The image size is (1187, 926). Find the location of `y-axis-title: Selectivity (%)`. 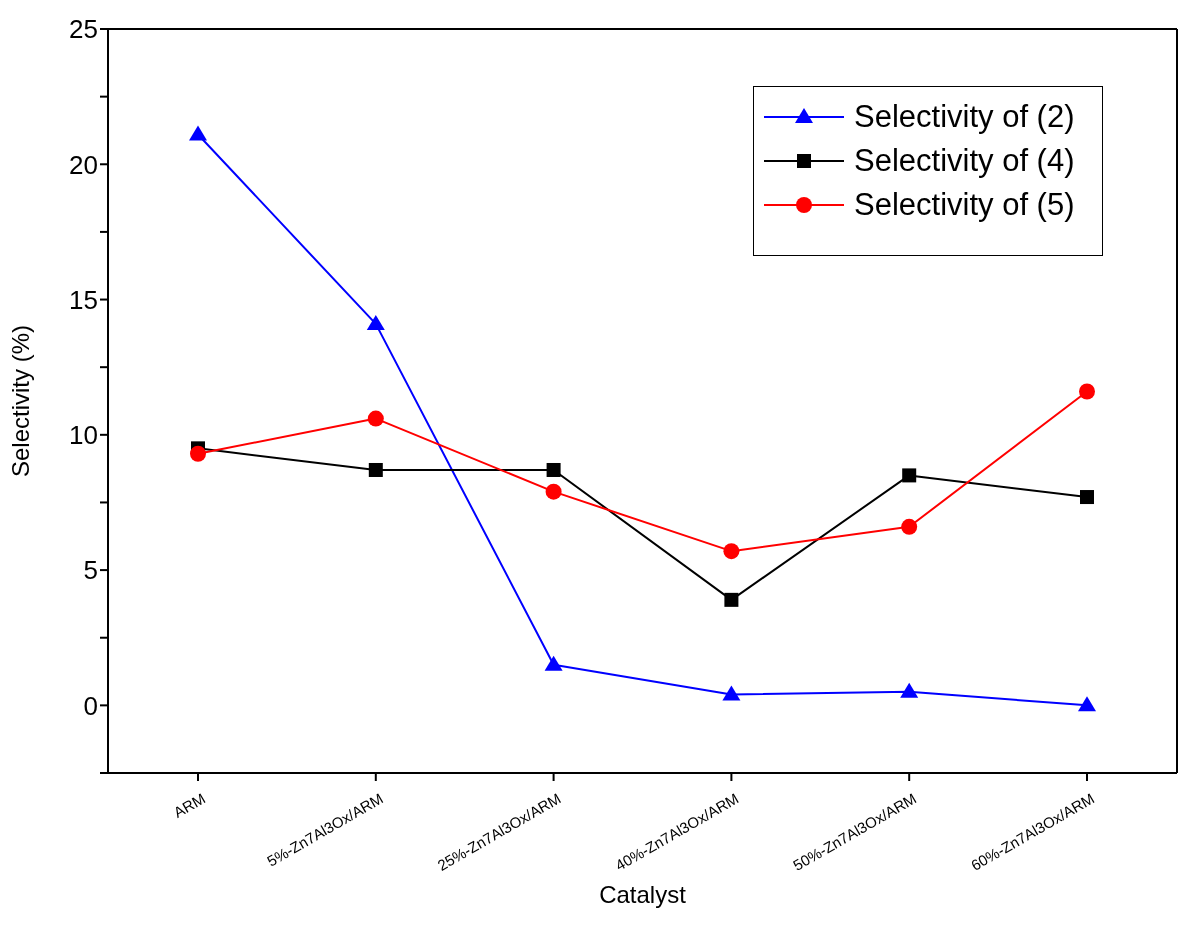

y-axis-title: Selectivity (%) is located at coordinates (20, 401).